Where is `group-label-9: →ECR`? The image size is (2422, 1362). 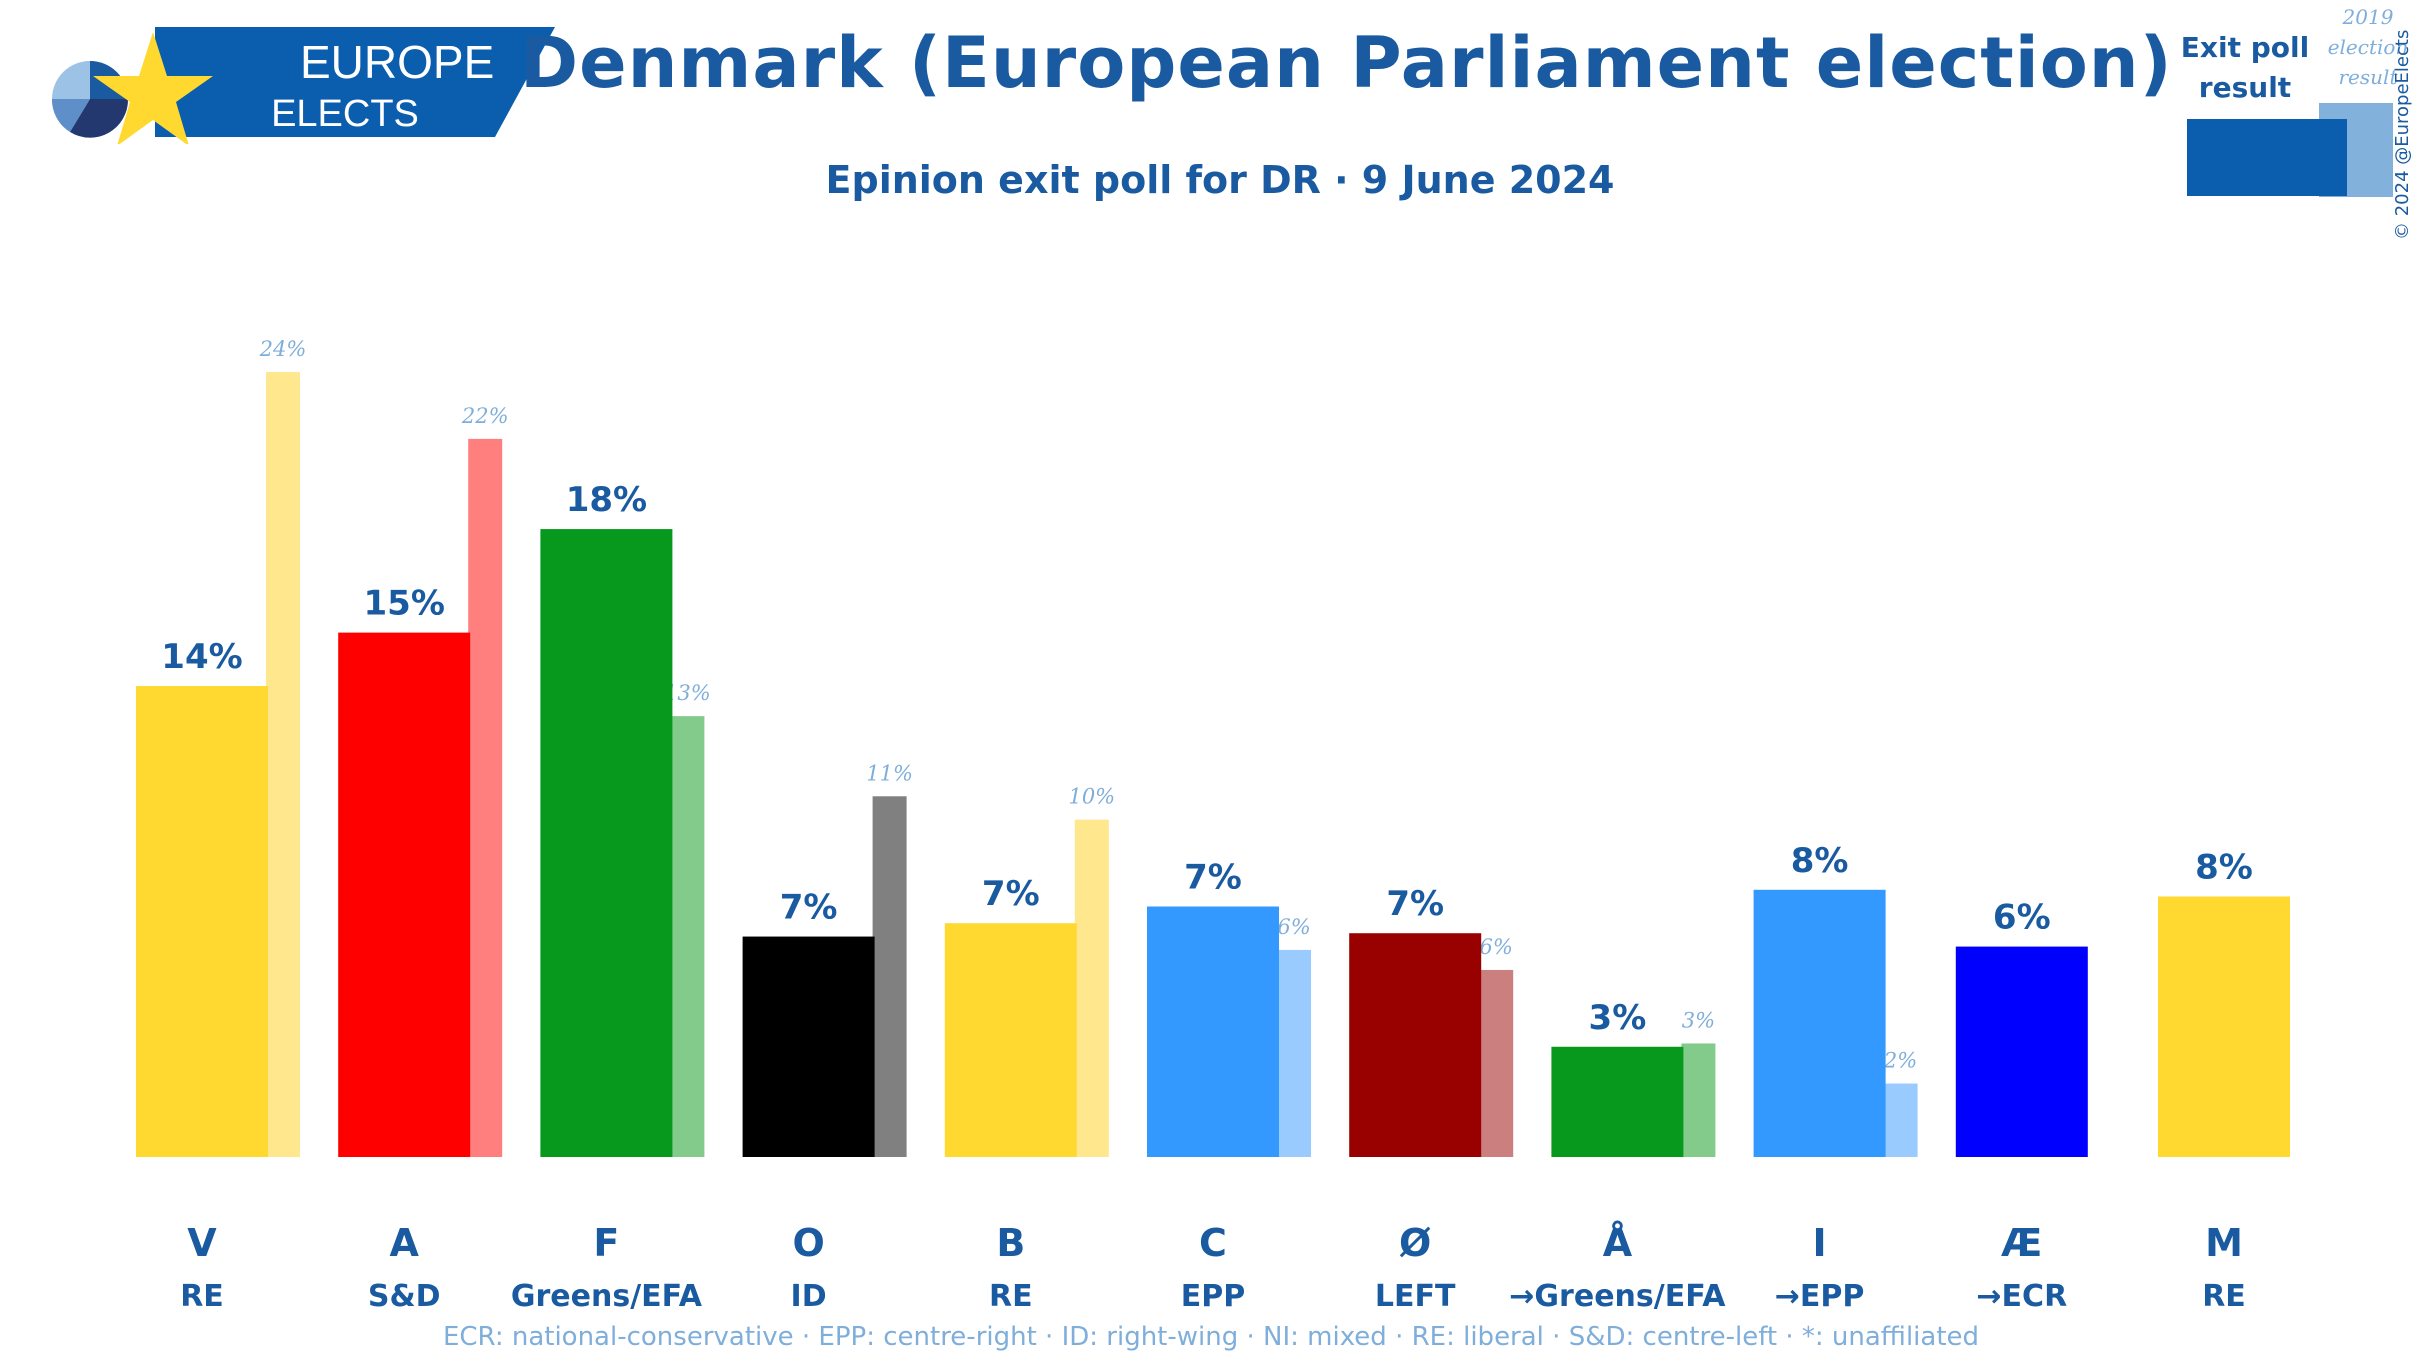
group-label-9: →ECR is located at coordinates (2021, 1296).